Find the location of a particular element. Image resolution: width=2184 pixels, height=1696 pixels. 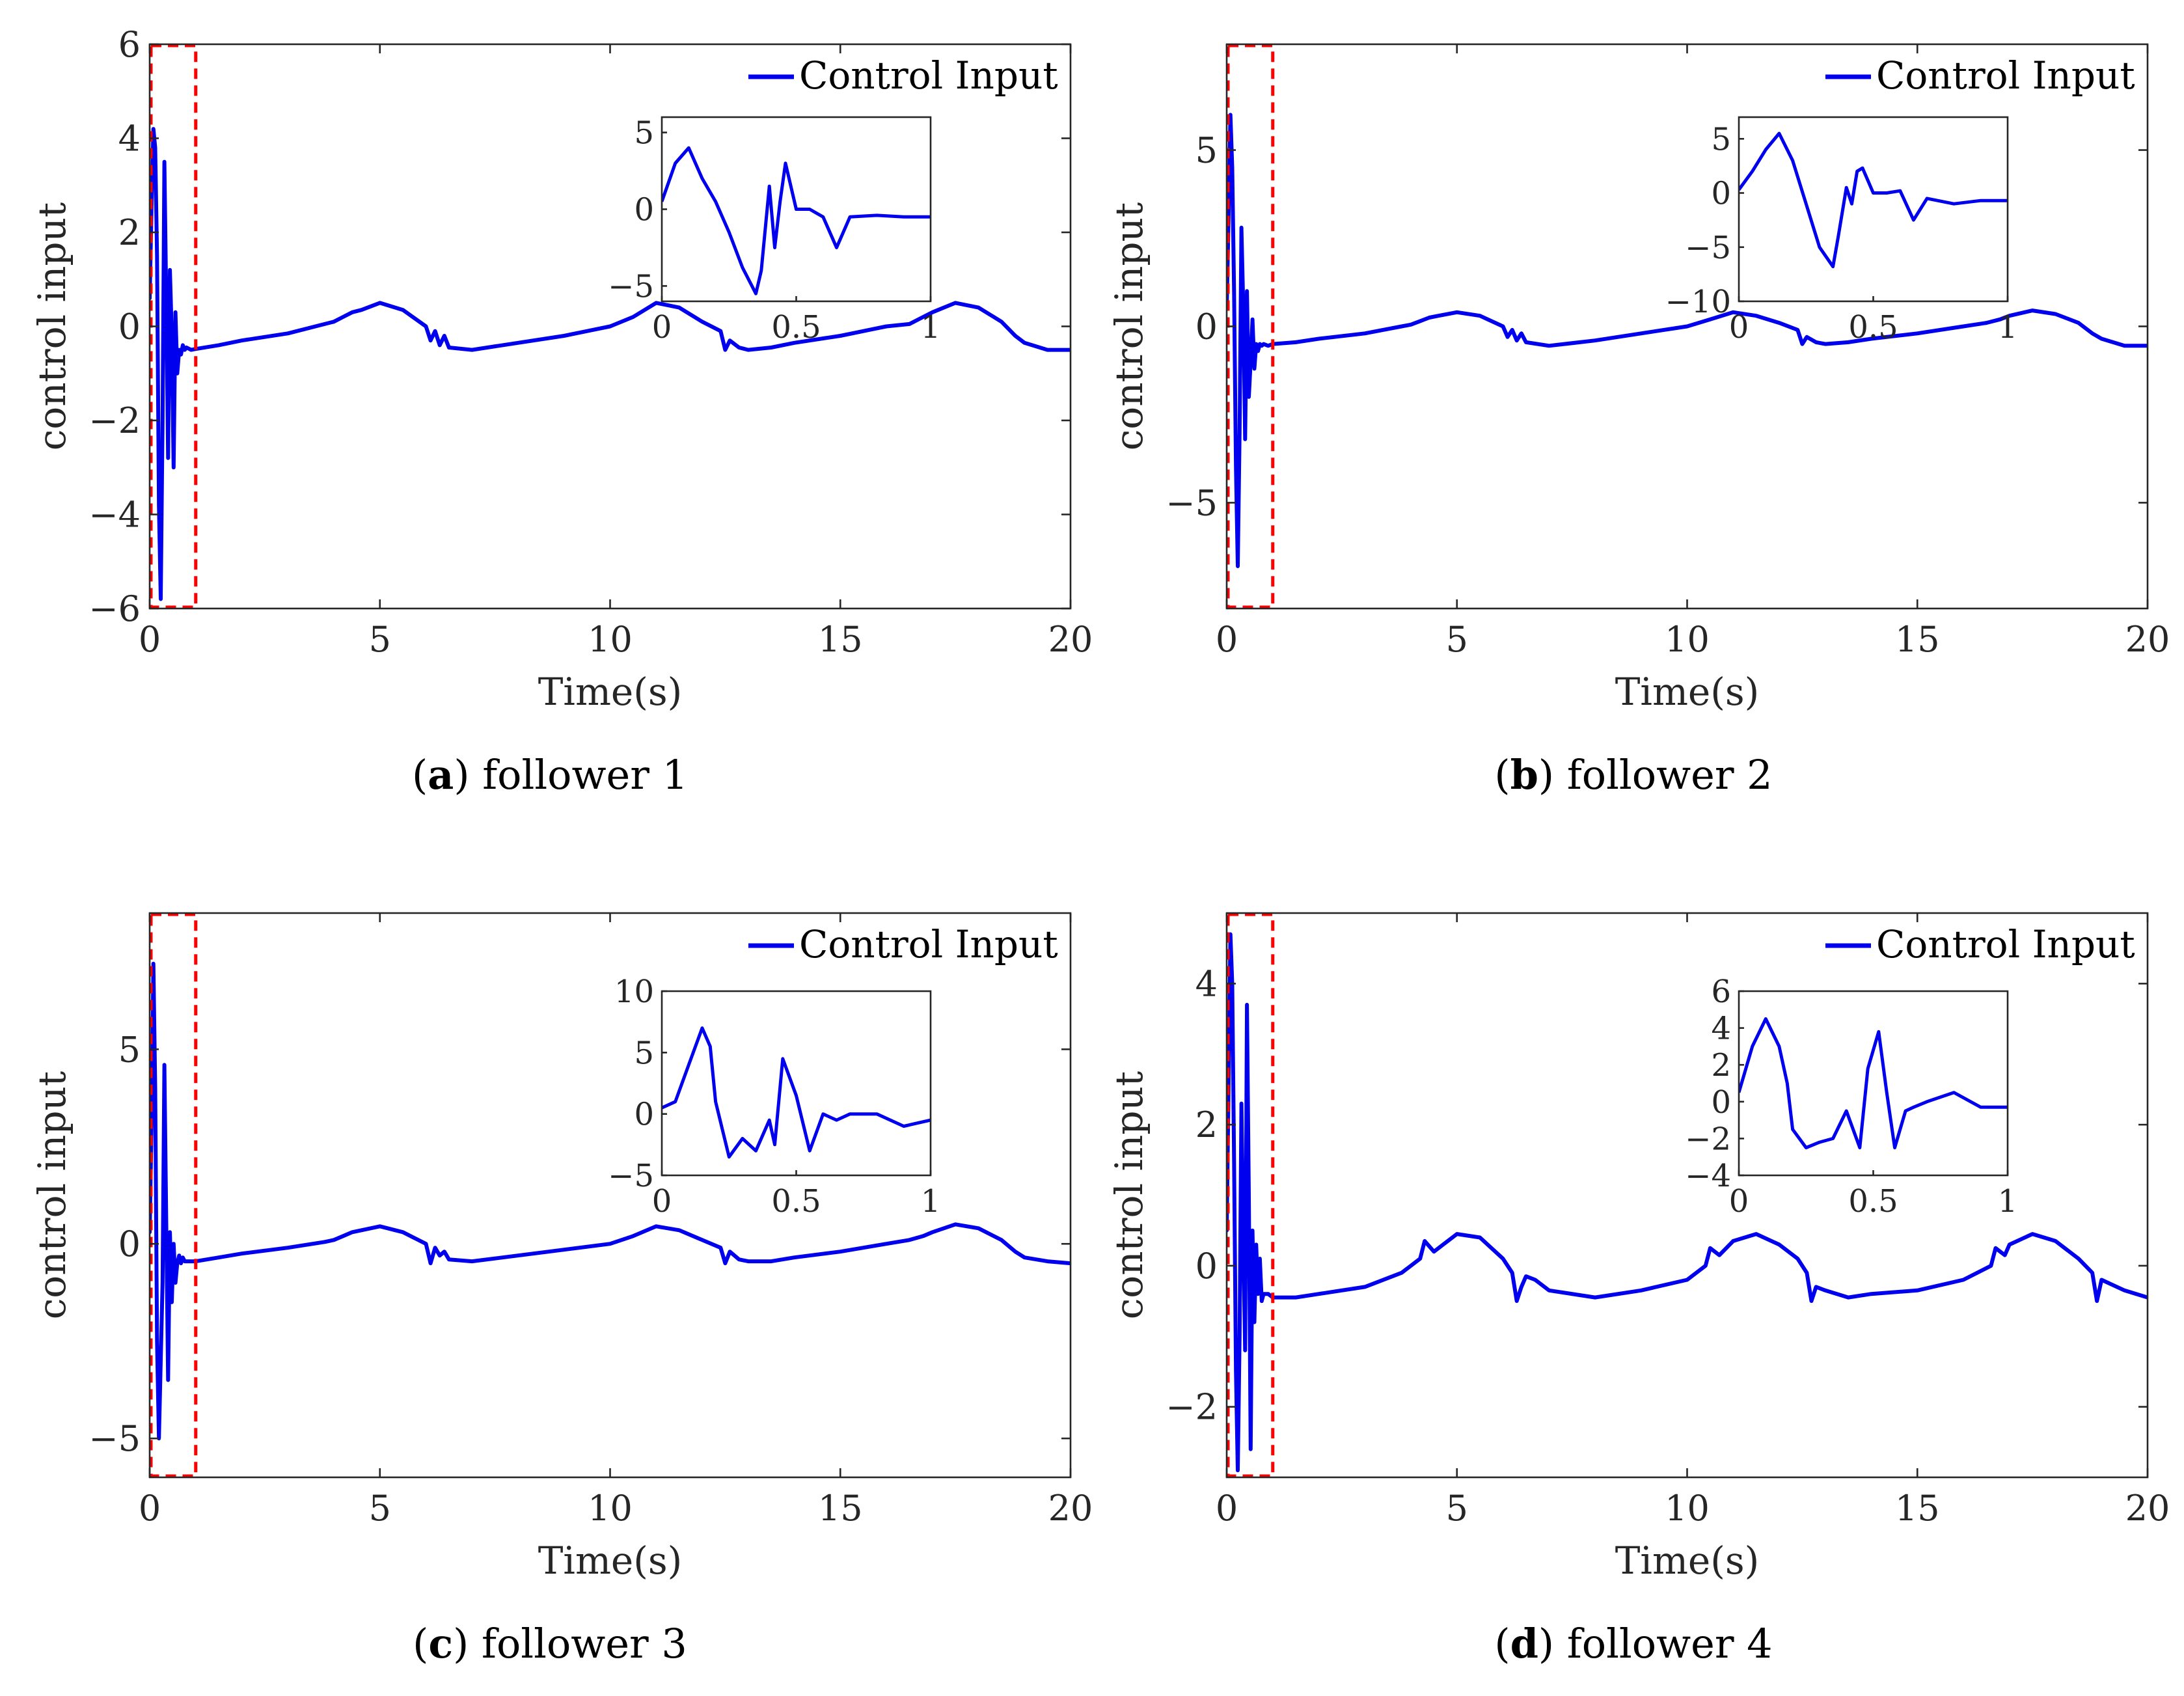

subplot-caption: (a) follower 1 is located at coordinates (550, 775).